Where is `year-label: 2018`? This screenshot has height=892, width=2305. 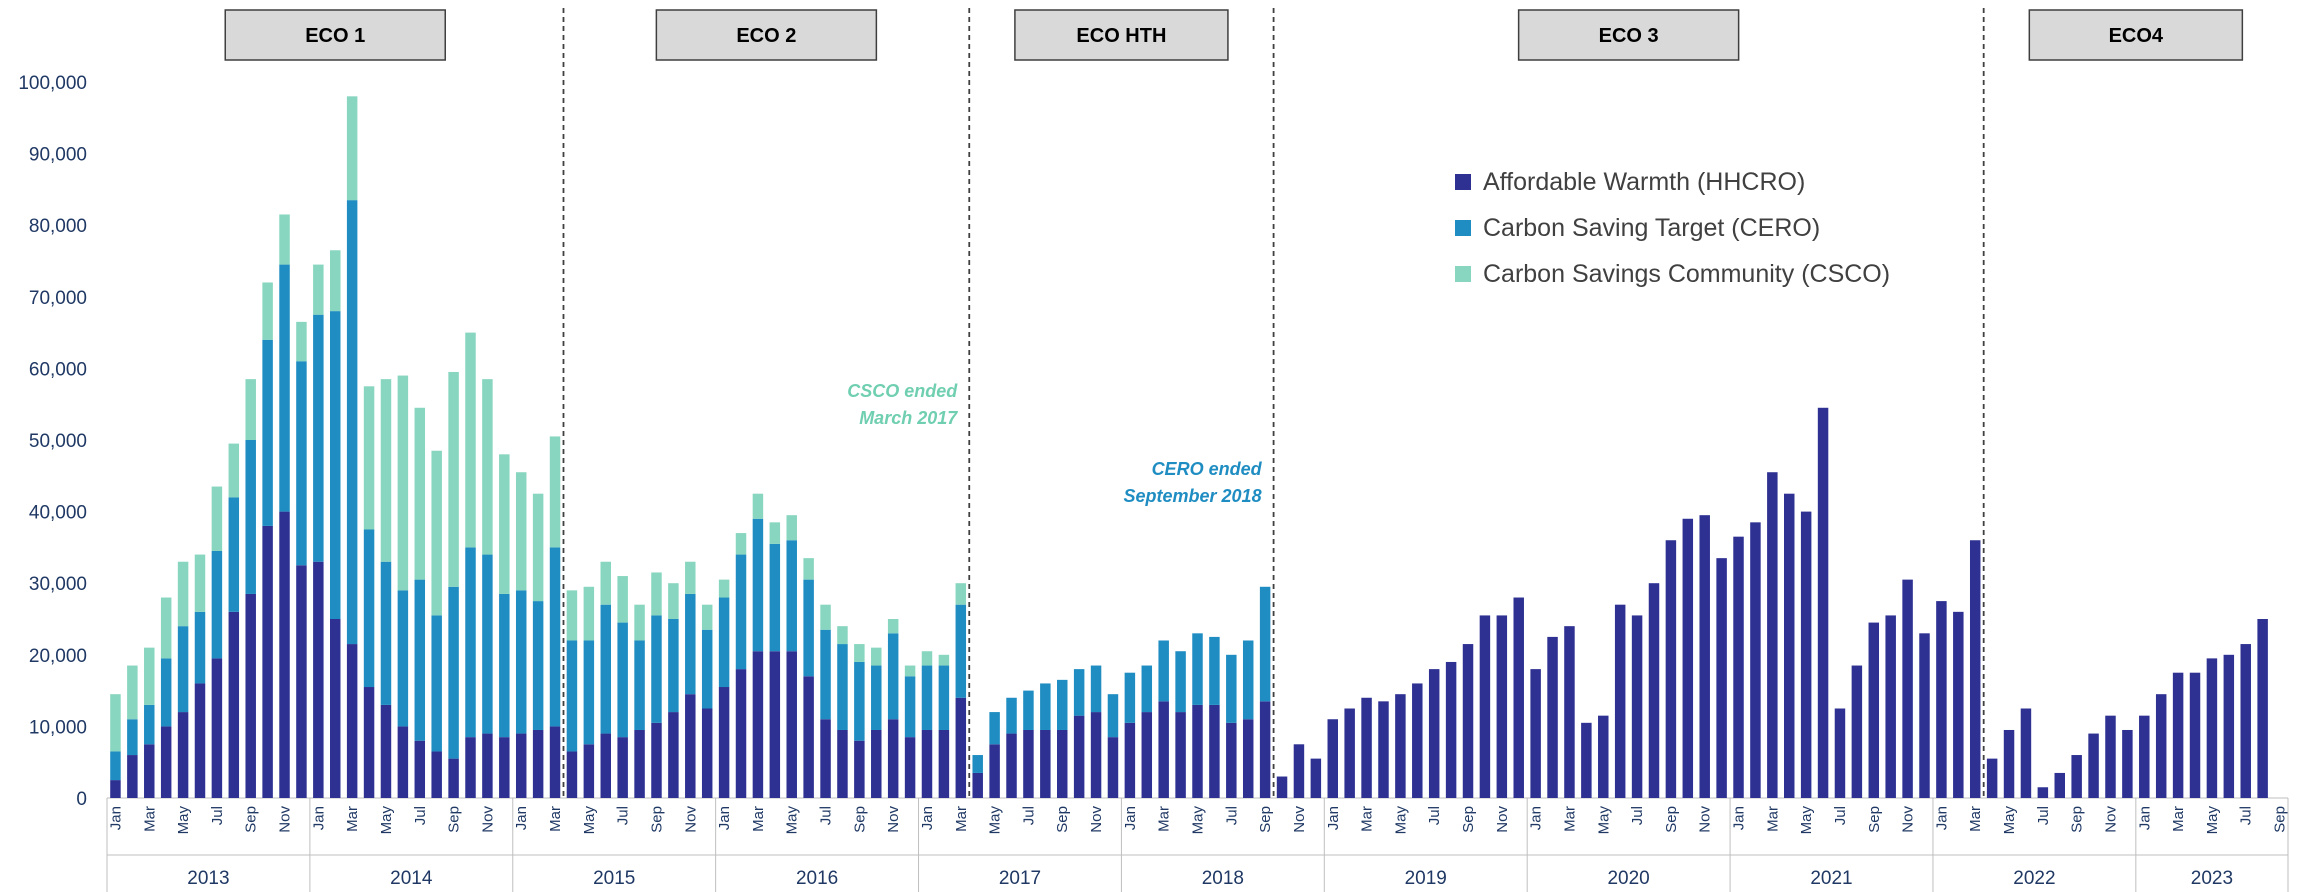
year-label: 2018 is located at coordinates (1223, 878).